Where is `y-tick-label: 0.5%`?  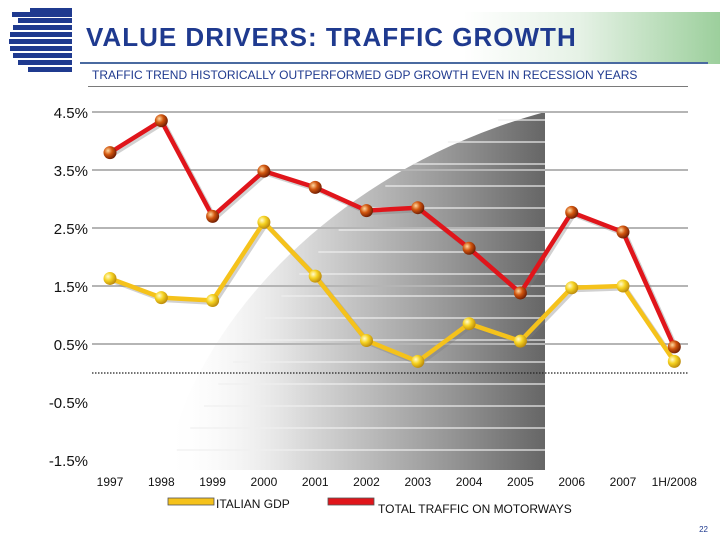 y-tick-label: 0.5% is located at coordinates (71, 345).